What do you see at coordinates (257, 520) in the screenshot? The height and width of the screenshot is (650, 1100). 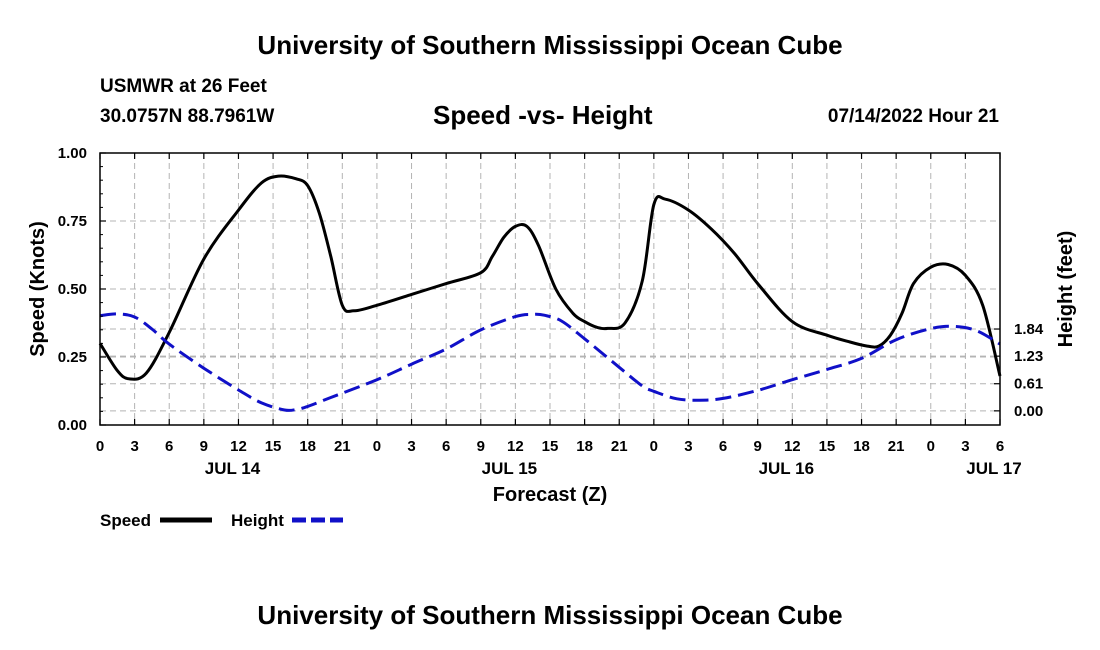 I see `legend-height-label: Height` at bounding box center [257, 520].